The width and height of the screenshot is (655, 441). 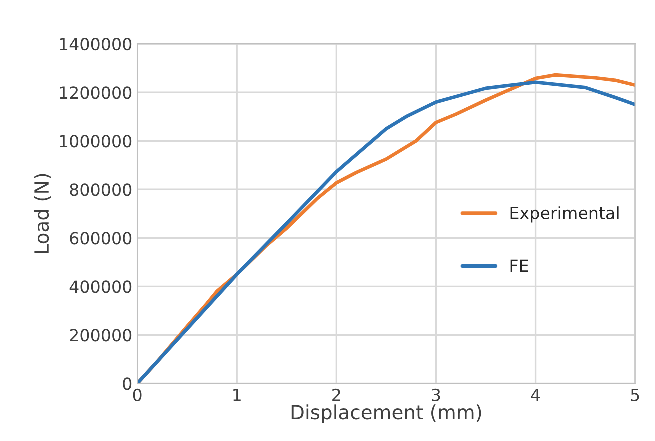 I want to click on x-tick-label: 3, so click(x=436, y=395).